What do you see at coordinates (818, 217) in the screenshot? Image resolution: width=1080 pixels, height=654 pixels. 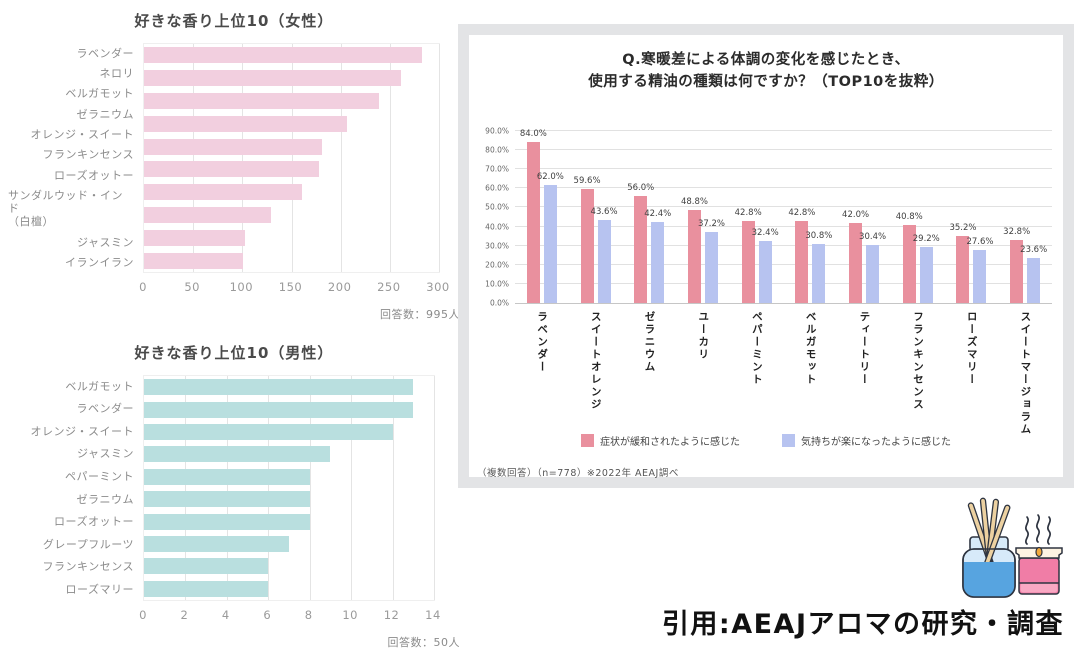 I see `felt-relaxed-bar: 30.8%` at bounding box center [818, 217].